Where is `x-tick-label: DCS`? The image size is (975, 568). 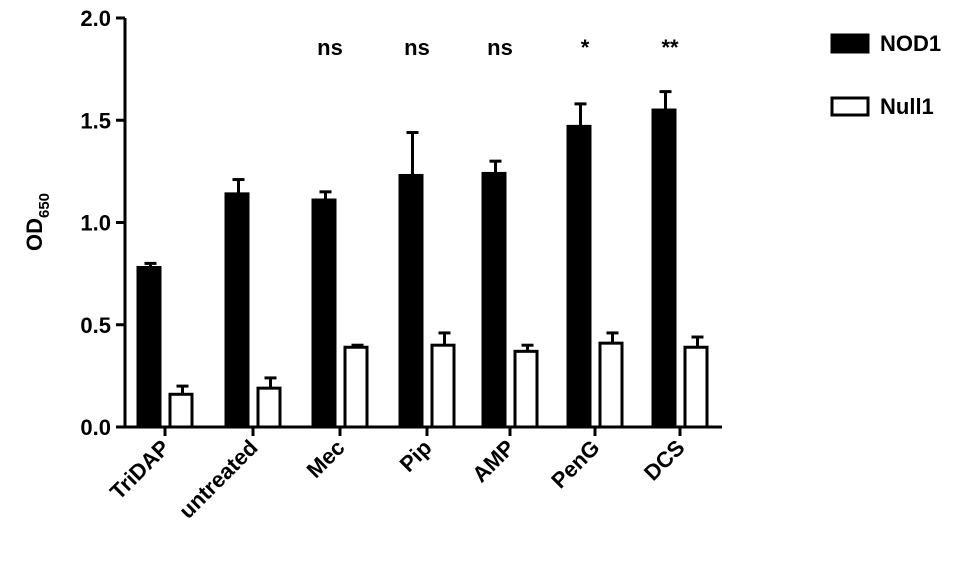
x-tick-label: DCS is located at coordinates (664, 460).